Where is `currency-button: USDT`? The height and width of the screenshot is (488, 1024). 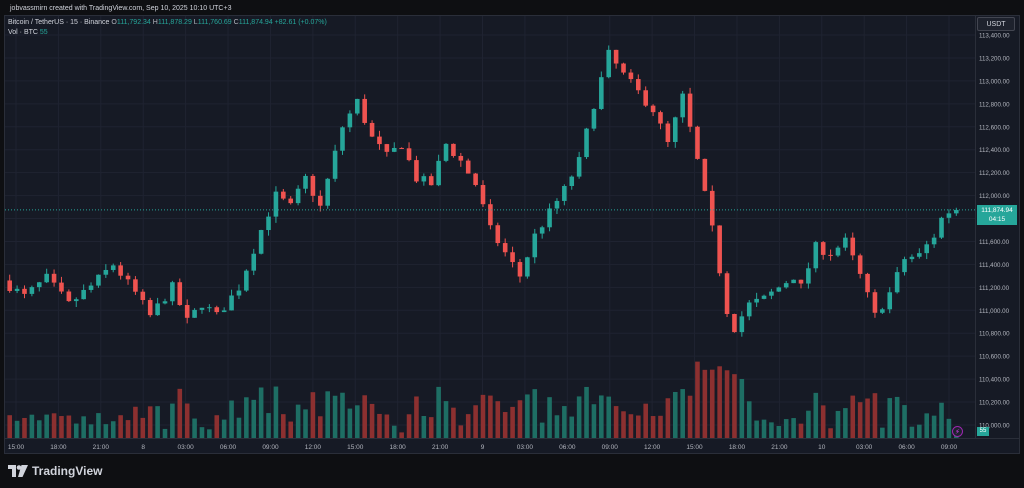
currency-button: USDT is located at coordinates (996, 24).